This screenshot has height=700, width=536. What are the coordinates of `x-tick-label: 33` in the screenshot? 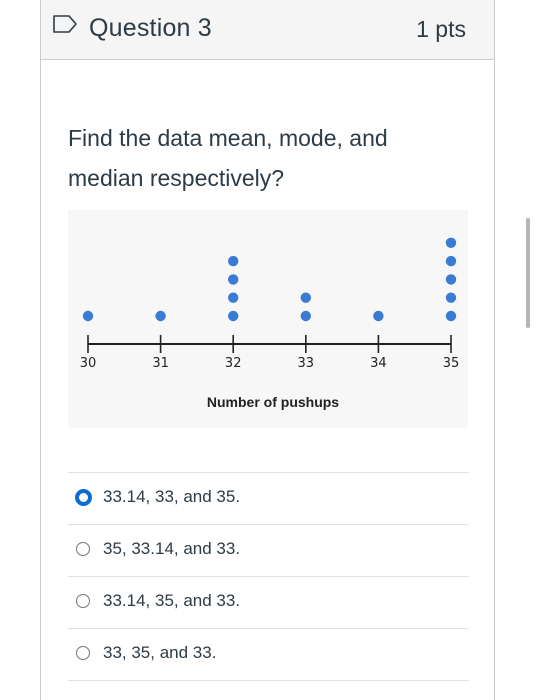 It's located at (306, 363).